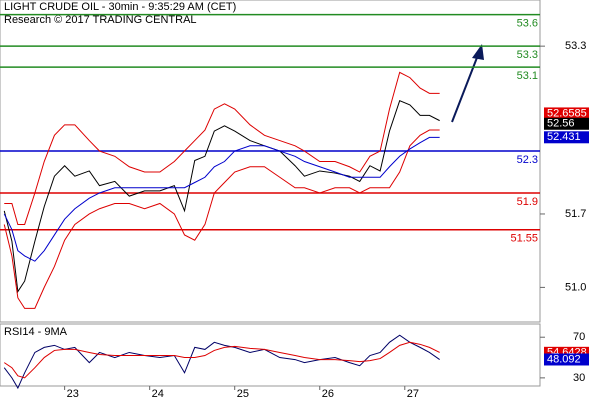 This screenshot has height=400, width=590. Describe the element at coordinates (100, 20) in the screenshot. I see `chart-subtitle: Research © 2017 TRADING CENTRAL` at that location.